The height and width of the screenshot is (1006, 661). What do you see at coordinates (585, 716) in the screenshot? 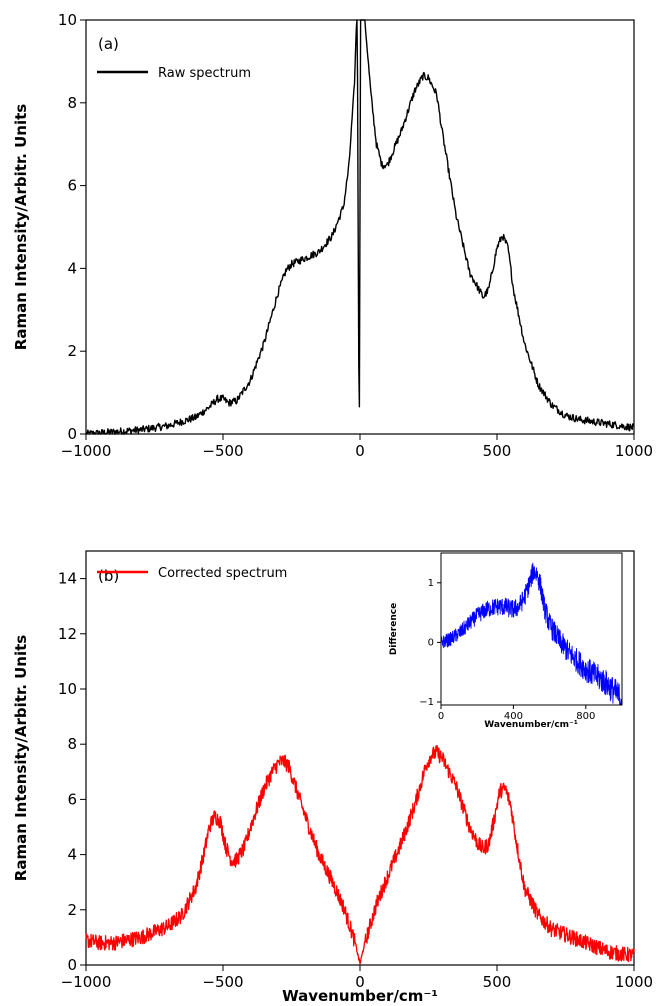
I see `x-tick-label: 800` at bounding box center [585, 716].